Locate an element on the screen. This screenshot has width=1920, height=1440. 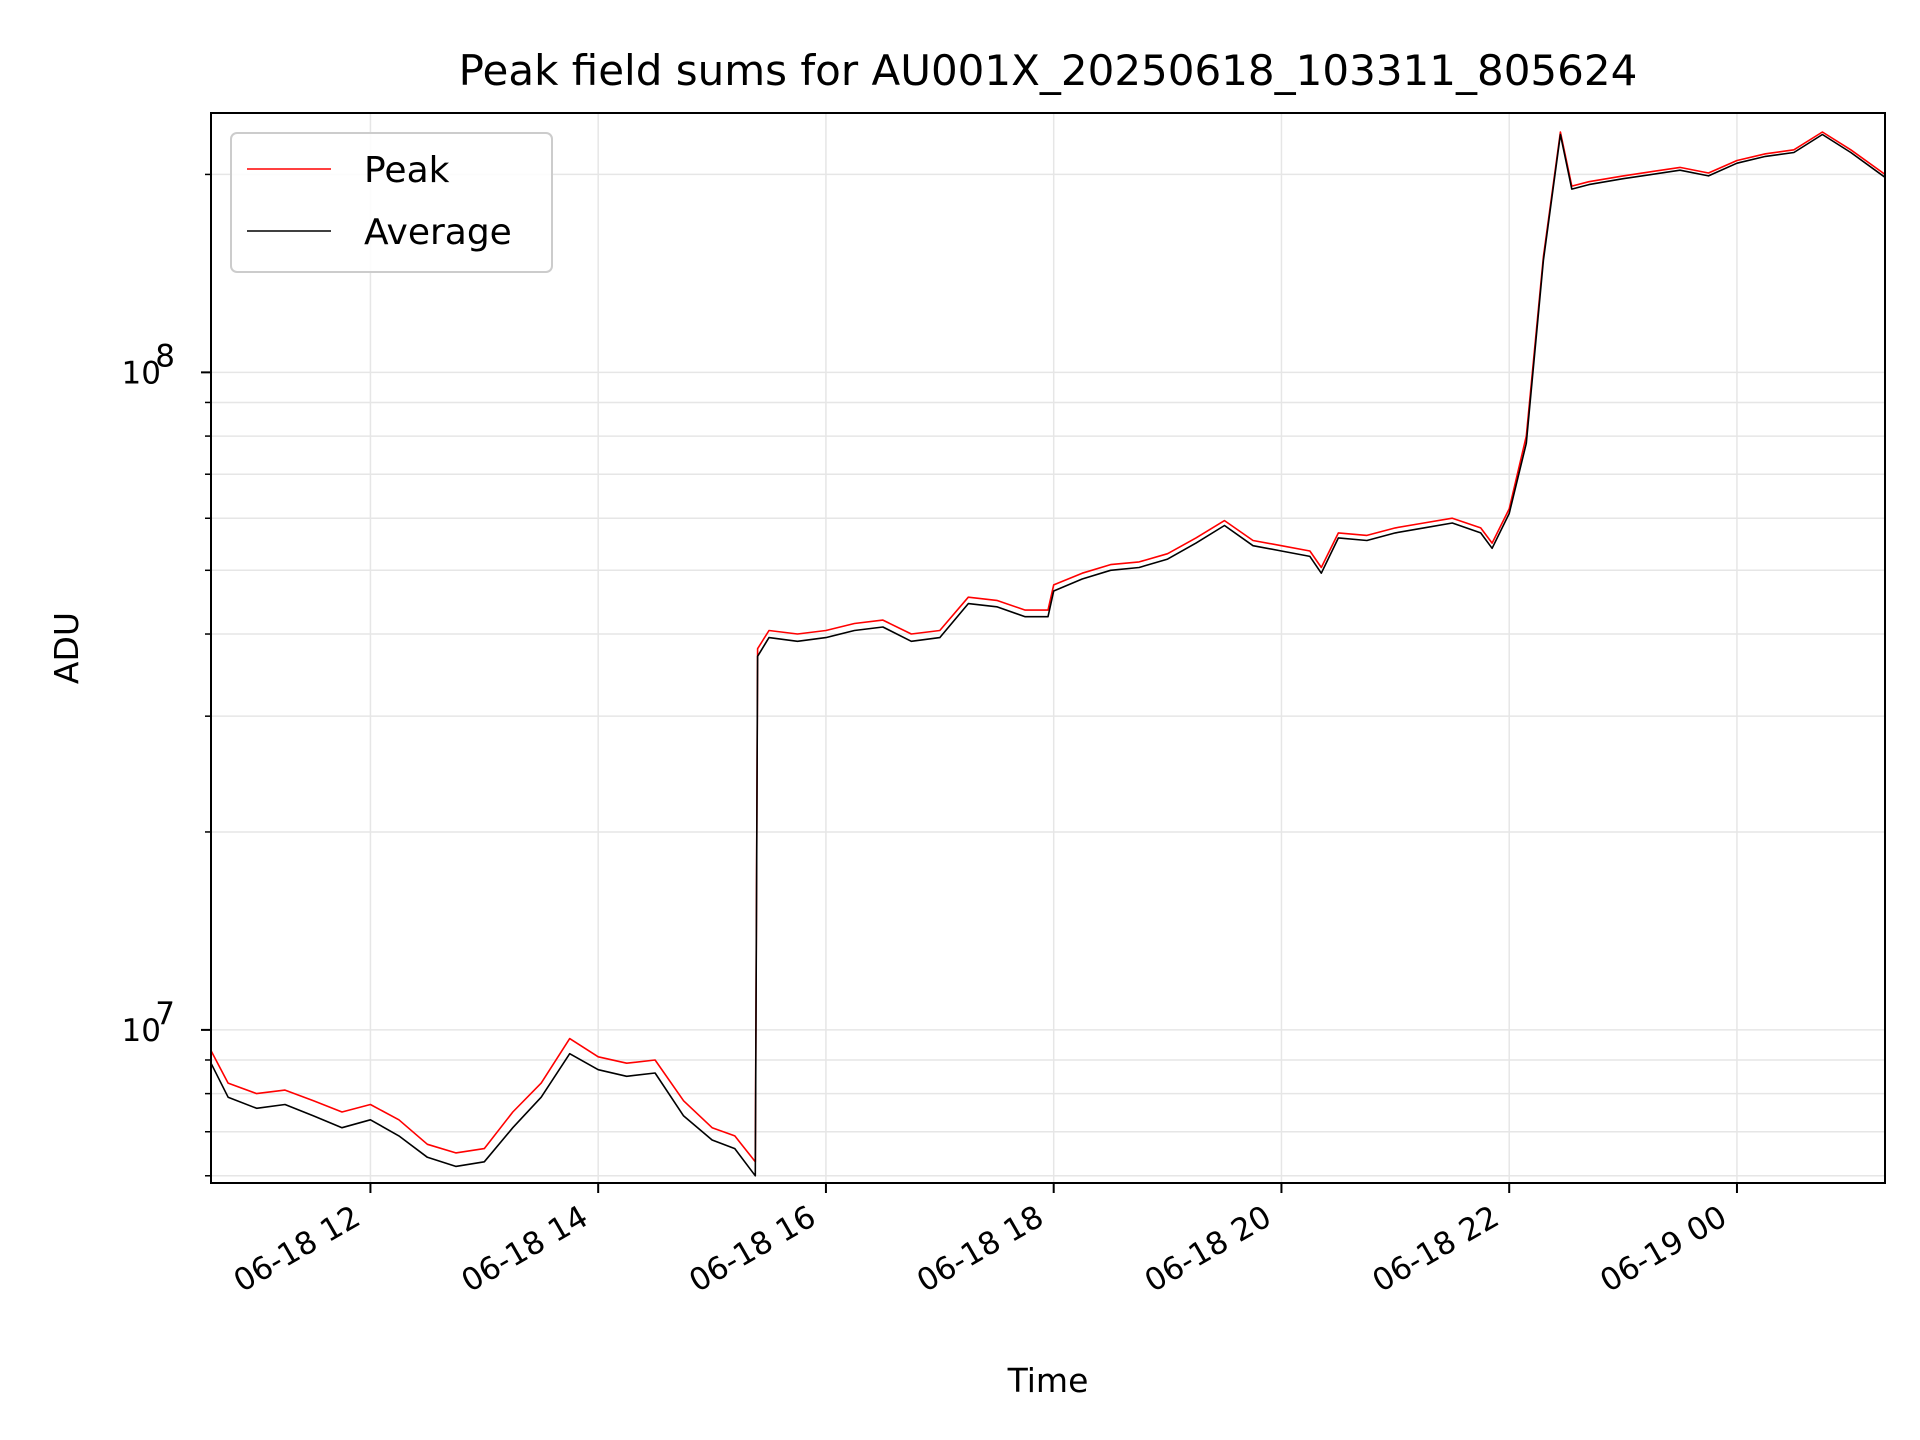
y-tick-label: 10⁷ is located at coordinates (148, 1022).